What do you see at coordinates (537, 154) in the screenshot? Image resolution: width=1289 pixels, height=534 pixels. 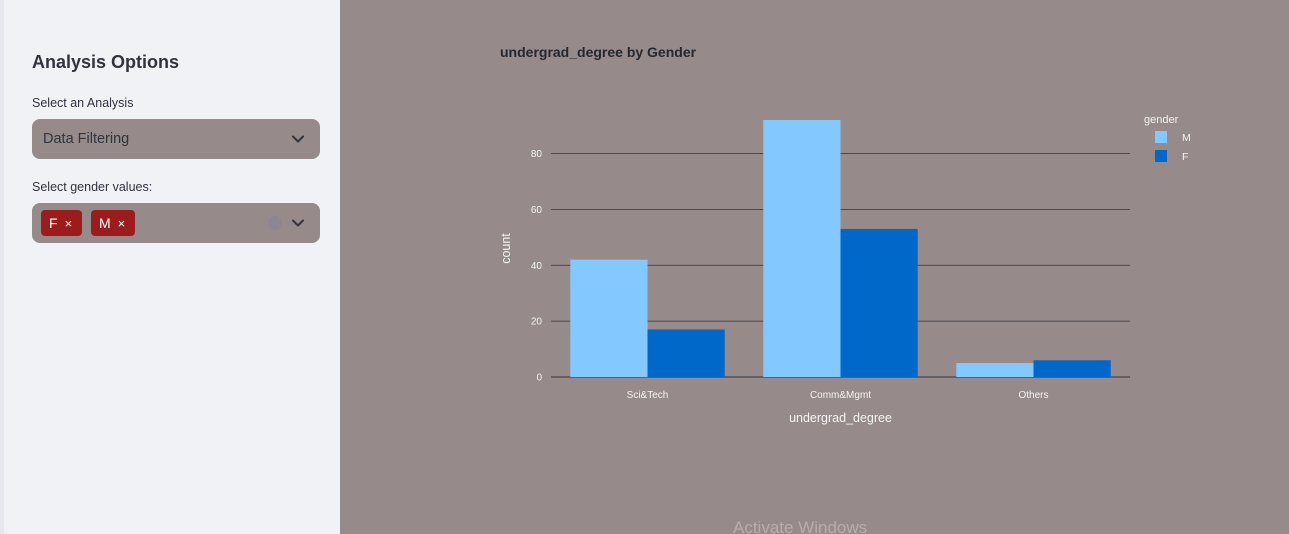 I see `y-tick-label: 80` at bounding box center [537, 154].